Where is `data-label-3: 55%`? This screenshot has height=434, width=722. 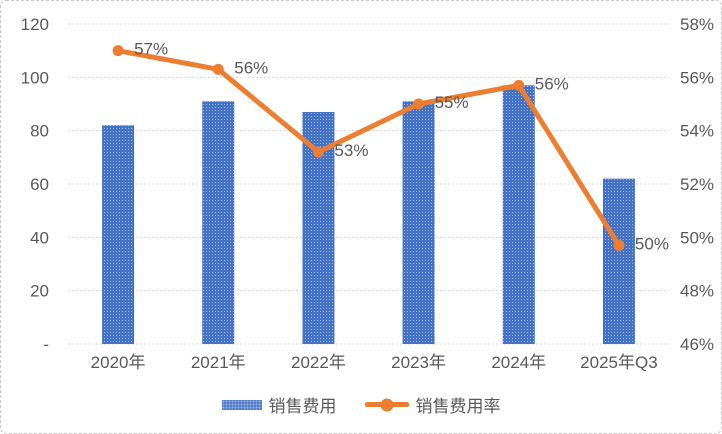
data-label-3: 55% is located at coordinates (452, 102).